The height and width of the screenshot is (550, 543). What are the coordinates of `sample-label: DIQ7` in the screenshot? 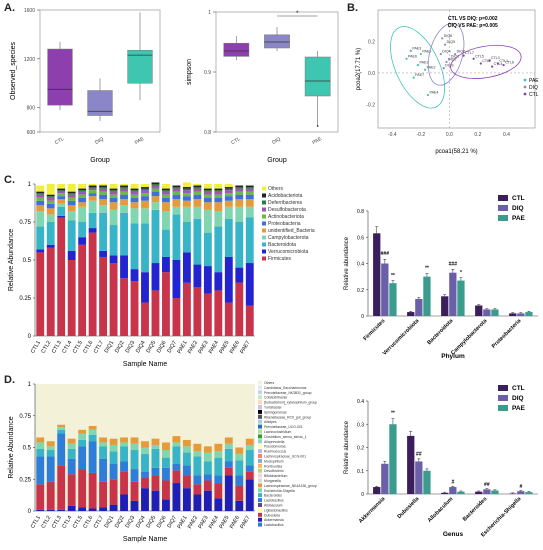 It's located at (461, 52).